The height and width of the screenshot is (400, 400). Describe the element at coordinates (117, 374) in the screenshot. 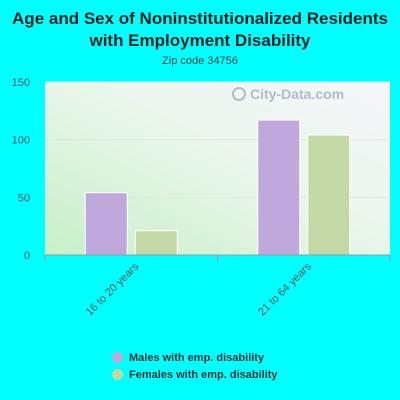

I see `legend-swatch-females` at that location.